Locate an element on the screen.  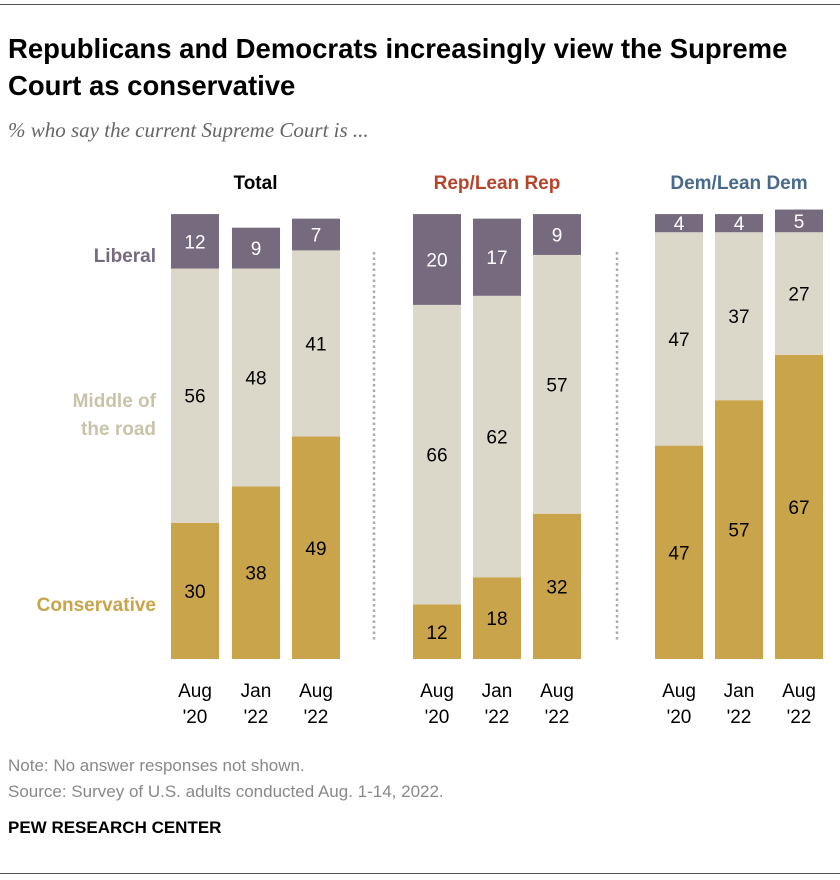
data-label: 37 is located at coordinates (738, 317).